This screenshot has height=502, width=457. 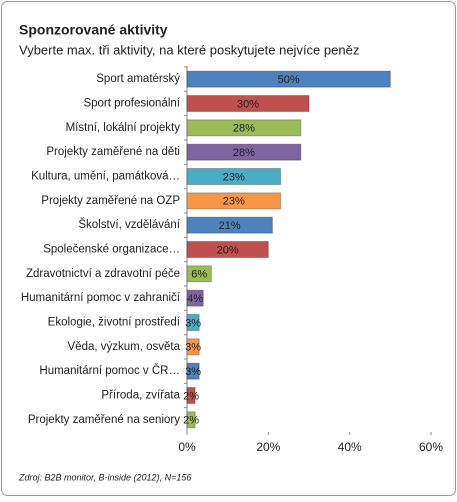 I want to click on value-label: 21%, so click(x=230, y=226).